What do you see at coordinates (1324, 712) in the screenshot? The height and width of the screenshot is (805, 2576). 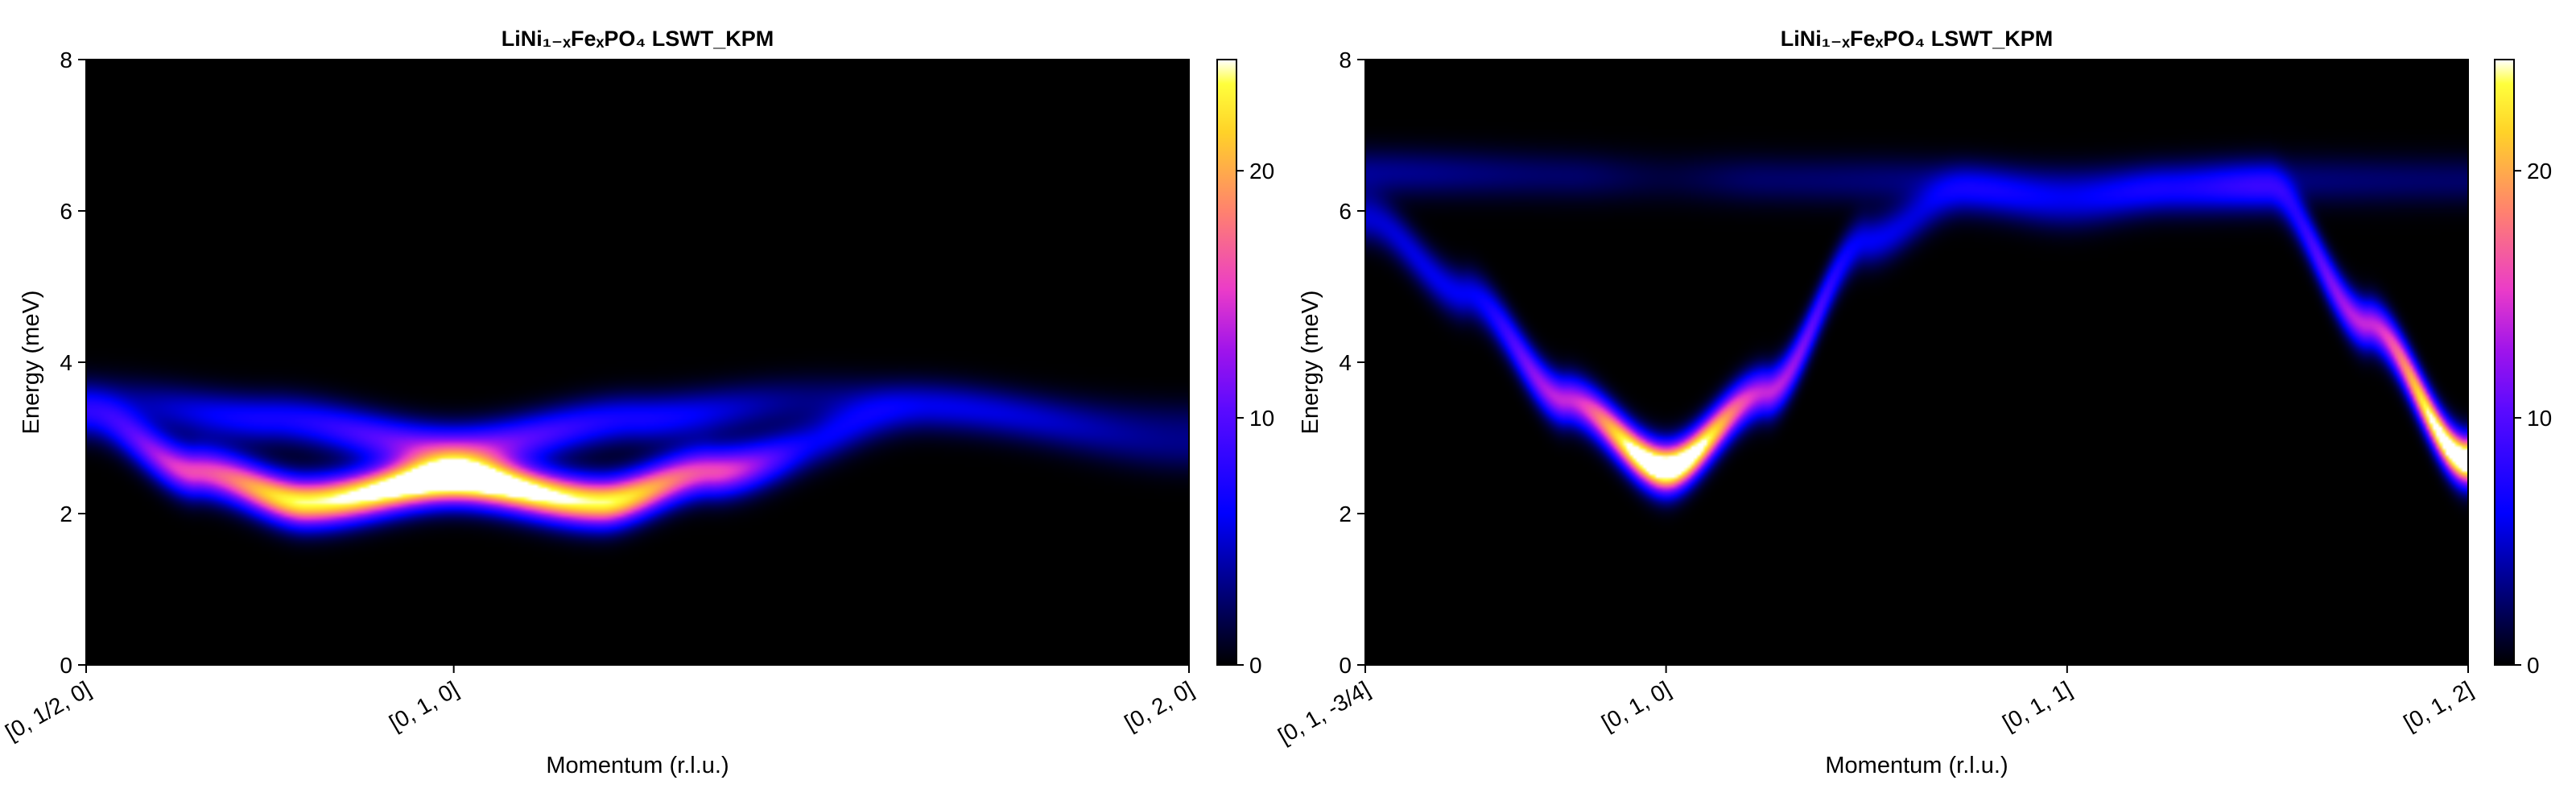 I see `x-tick-label: [0, 1, -3/4]` at bounding box center [1324, 712].